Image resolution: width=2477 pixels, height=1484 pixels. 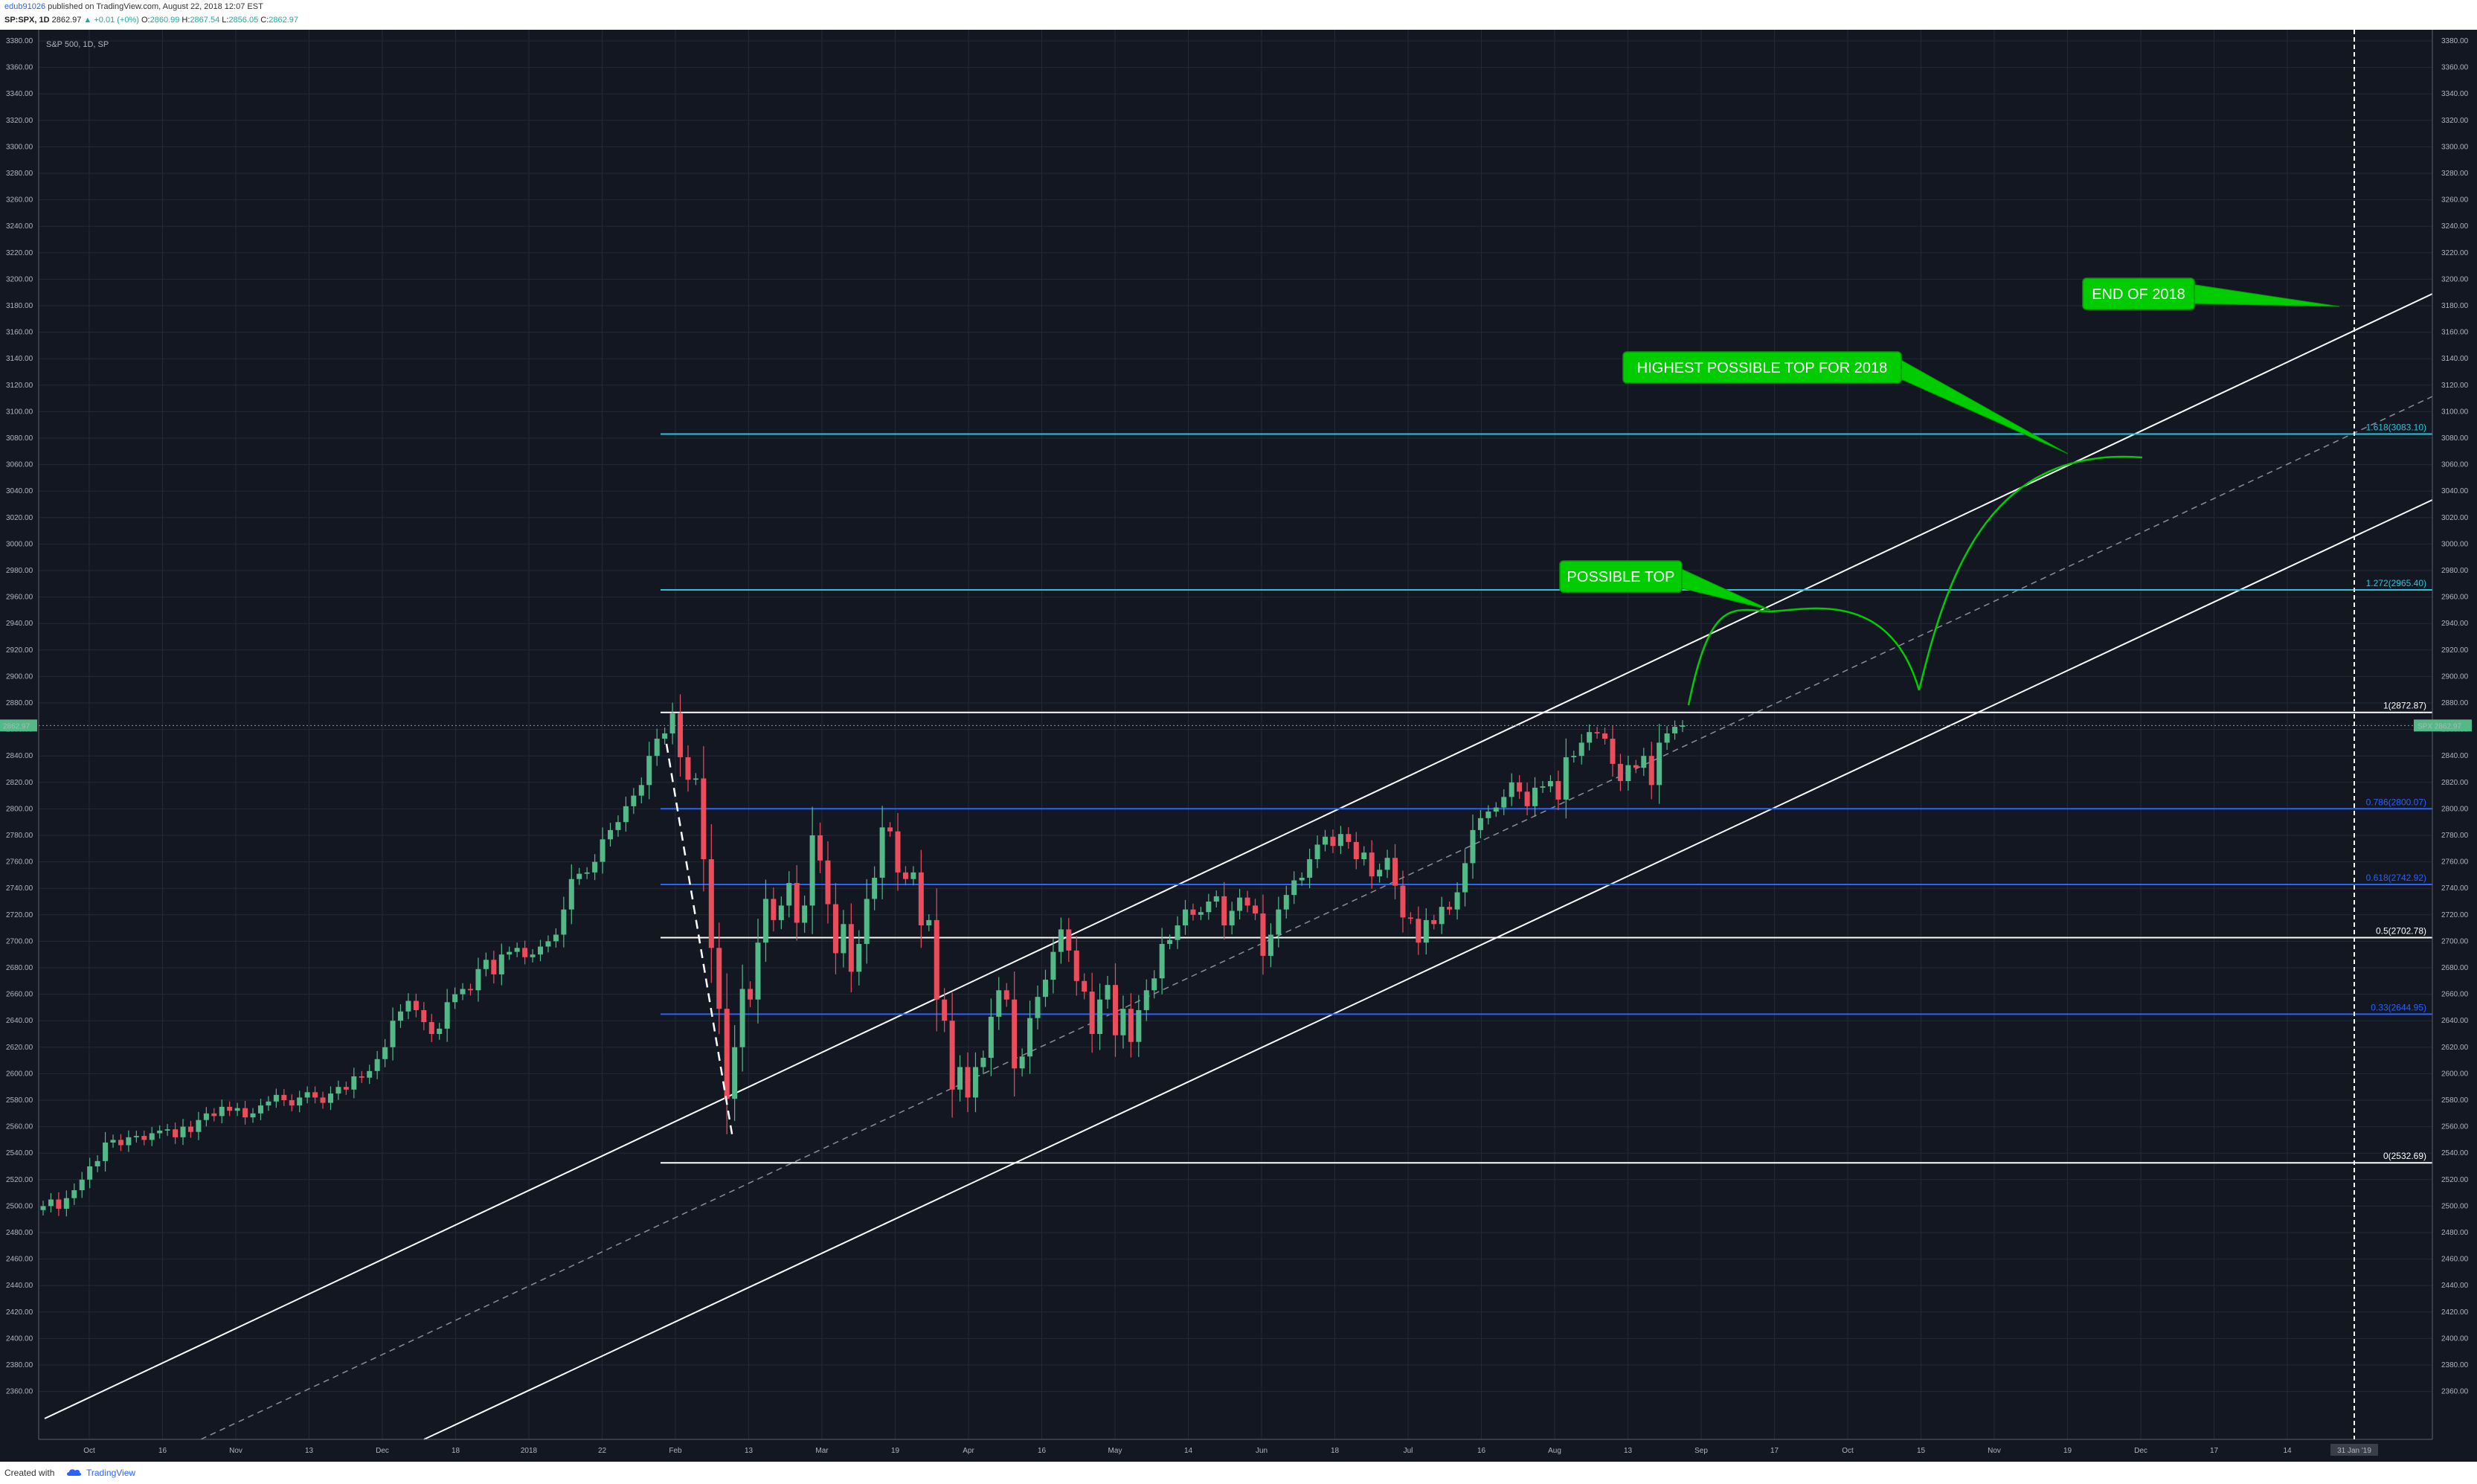 I want to click on author-link: edub91026, so click(x=25, y=6).